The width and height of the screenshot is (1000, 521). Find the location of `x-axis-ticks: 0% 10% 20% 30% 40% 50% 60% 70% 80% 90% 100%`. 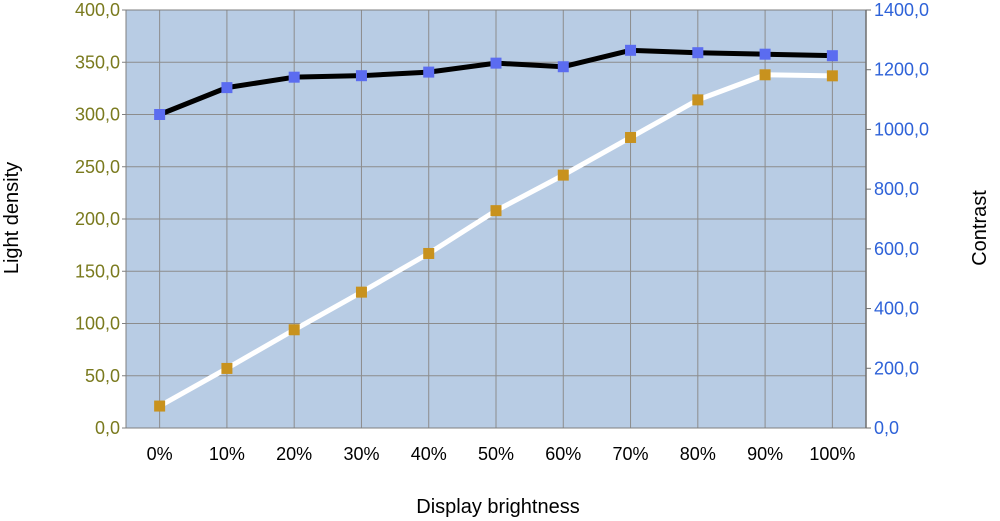

x-axis-ticks: 0% 10% 20% 30% 40% 50% 60% 70% 80% 90% 100% is located at coordinates (501, 454).